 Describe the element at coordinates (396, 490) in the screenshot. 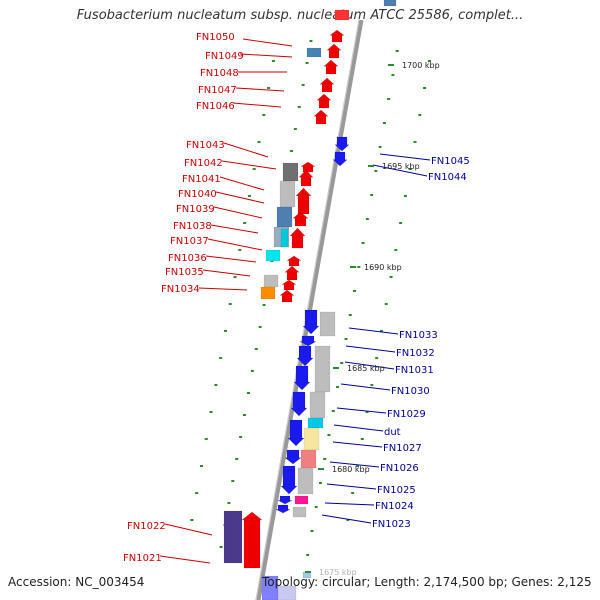

I see `gene-label-fn1025: FN1025` at that location.